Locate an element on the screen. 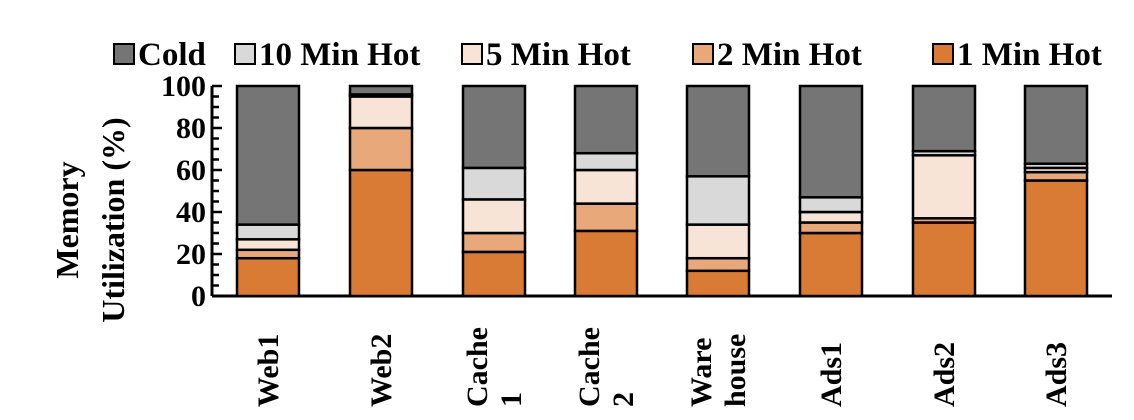  bar-segment-ware-house-2-min-hot is located at coordinates (718, 264).